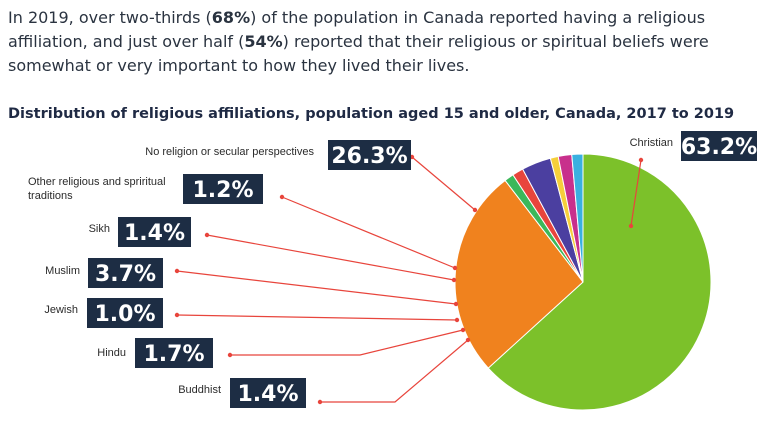 The image size is (770, 427). Describe the element at coordinates (347, 342) in the screenshot. I see `leader-line-hindu` at that location.